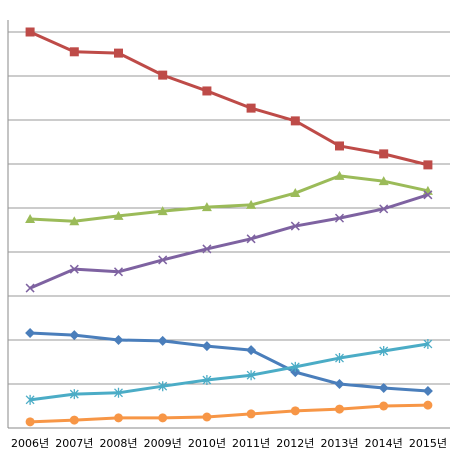 This screenshot has height=461, width=461. I want to click on x-tick-label: 2006년, so click(30, 443).